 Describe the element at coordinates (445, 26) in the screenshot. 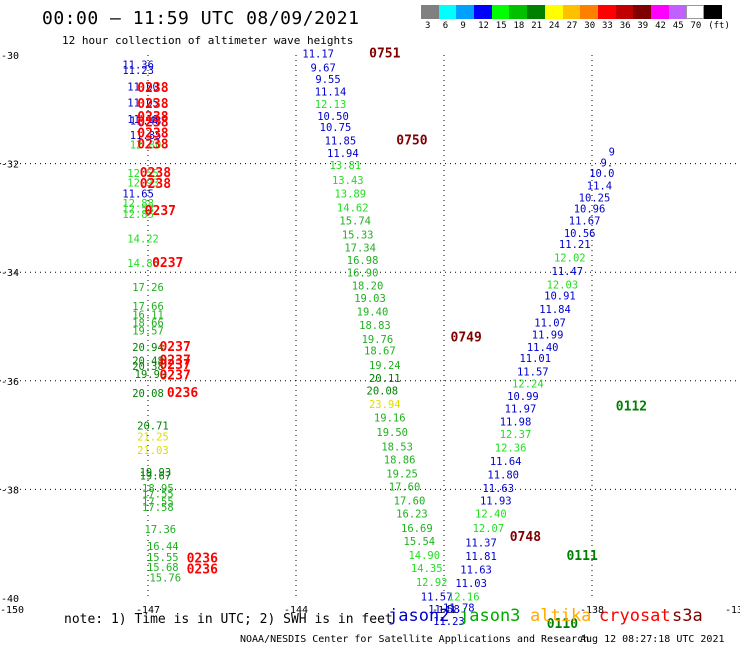

I see `colorbar-tick-label: 6` at that location.